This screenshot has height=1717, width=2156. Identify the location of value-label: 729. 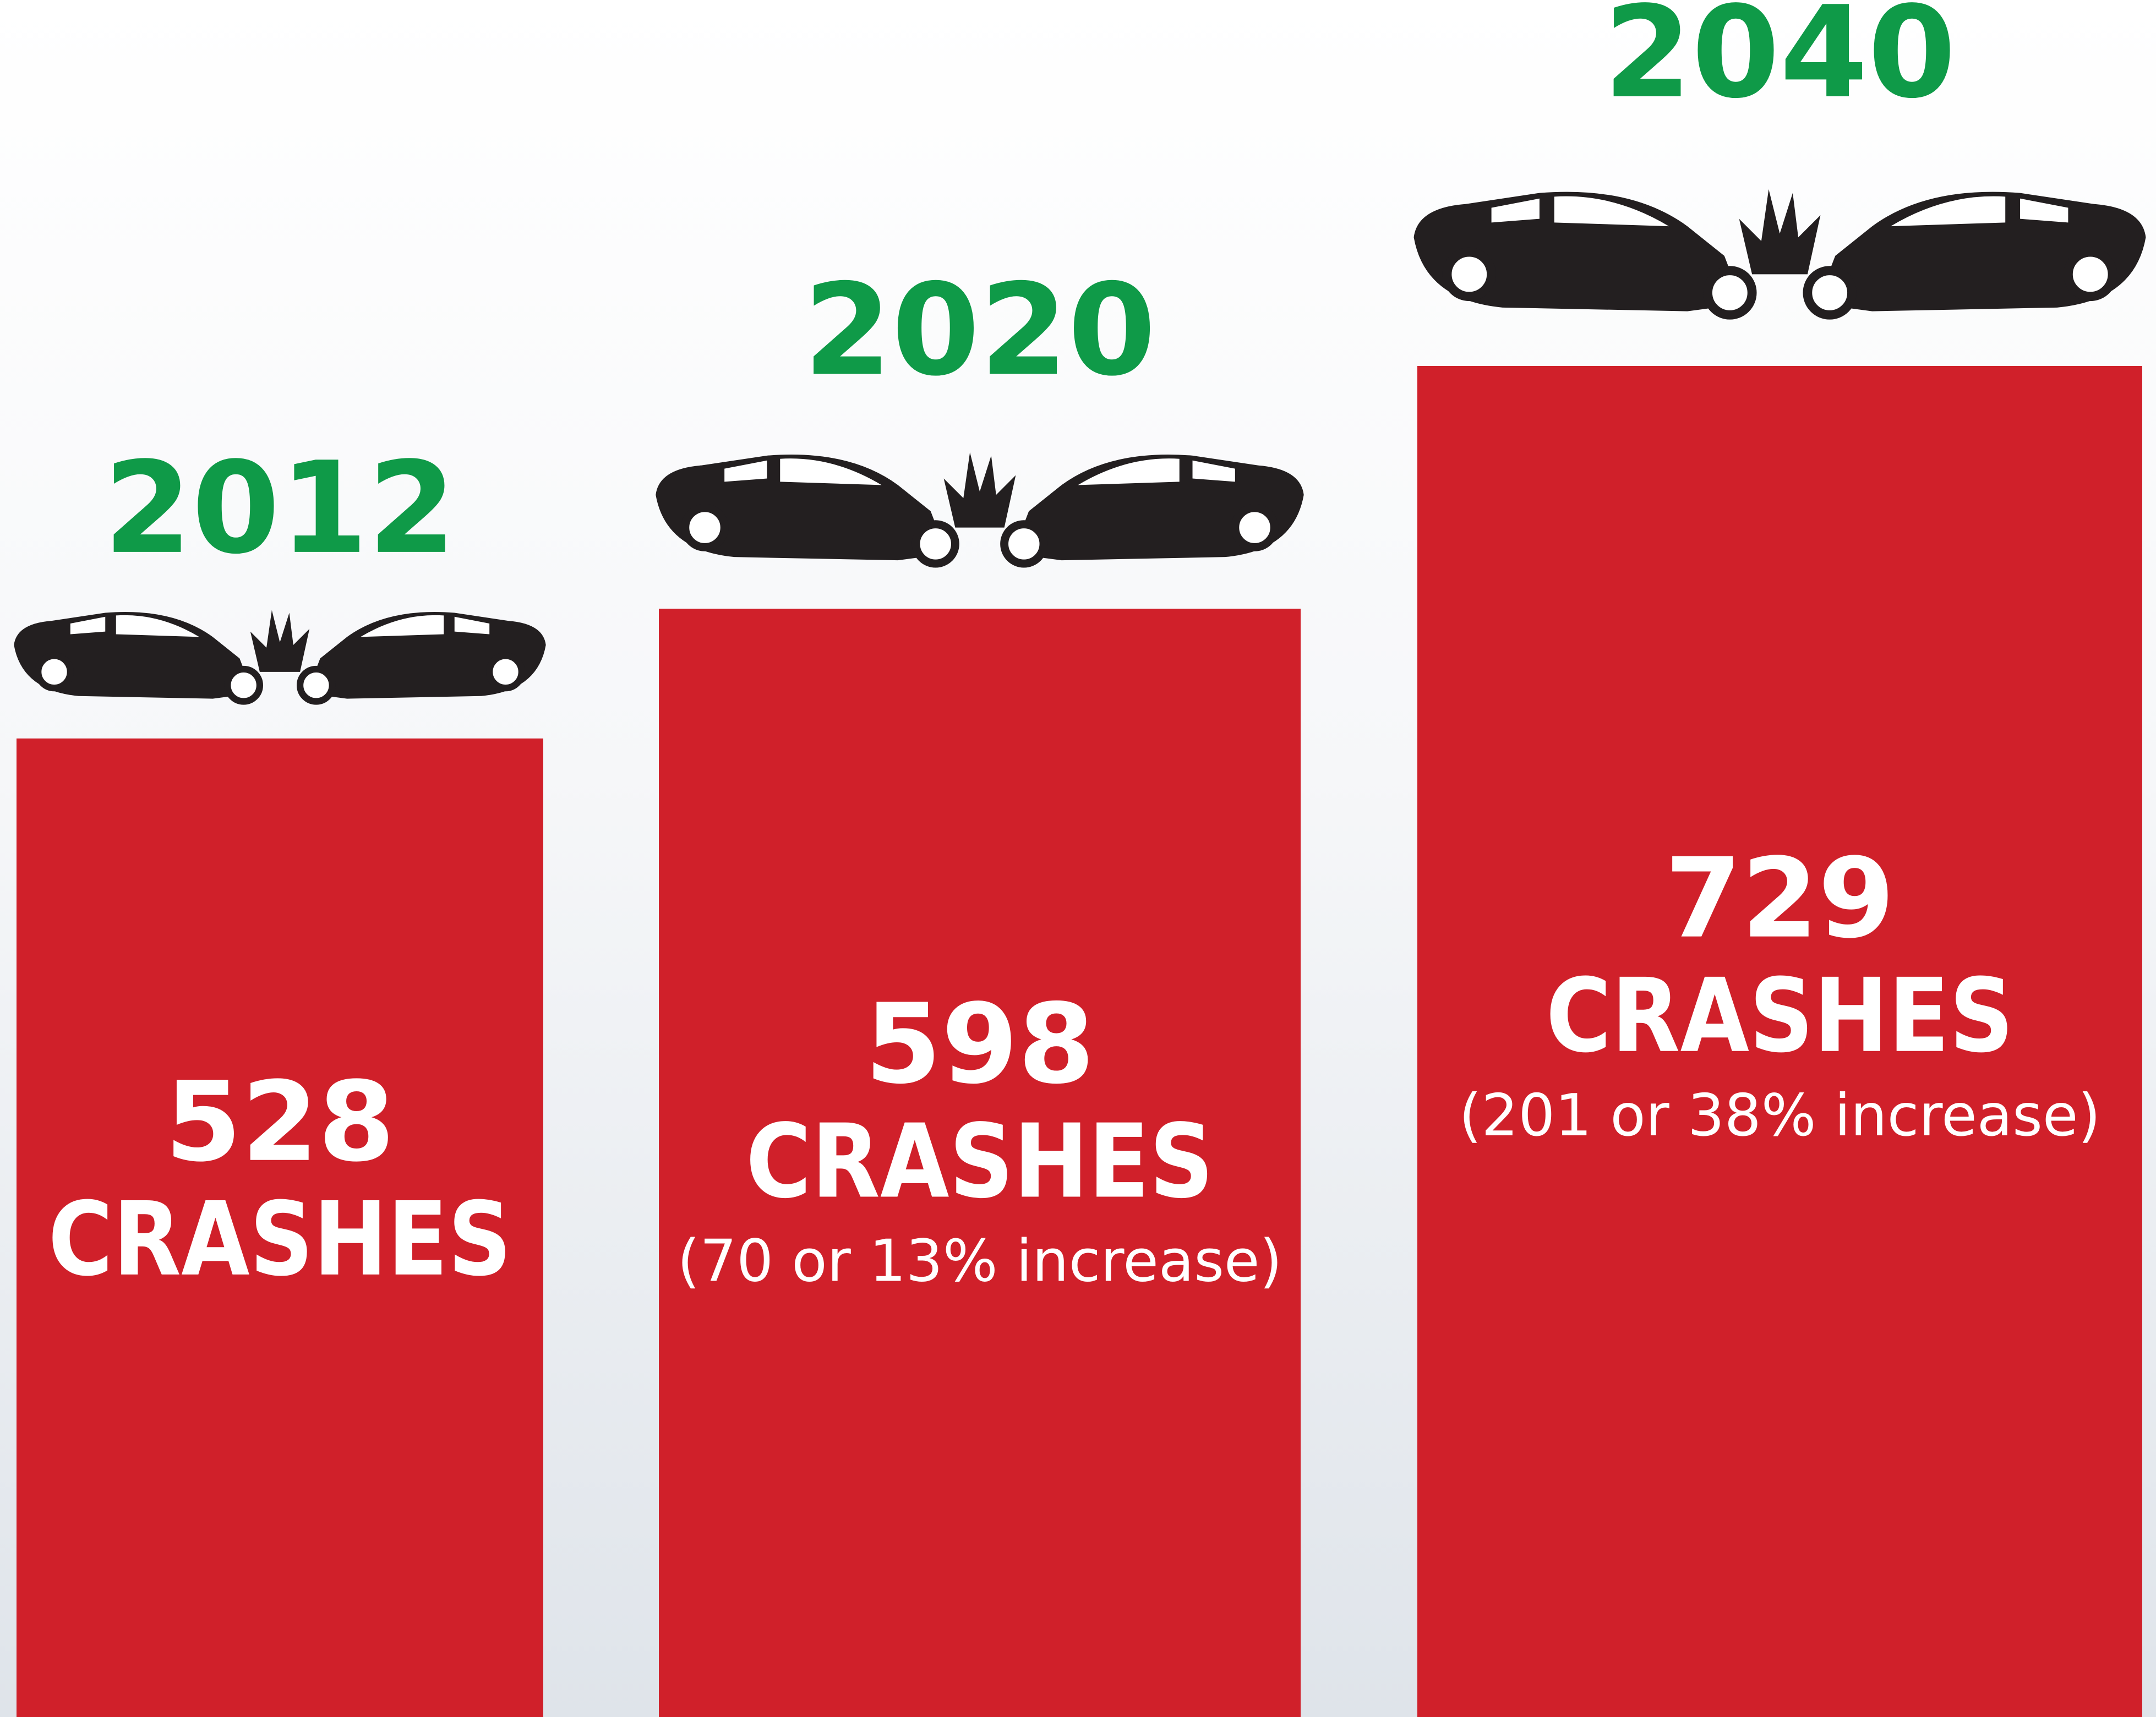
(1780, 899).